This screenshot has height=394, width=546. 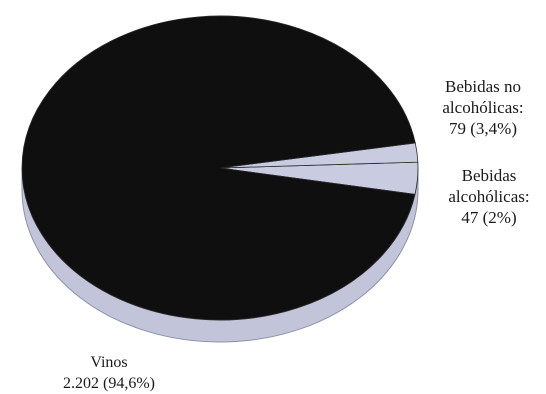 I want to click on label-non-alcoholic: Bebidas no alcohólicas: 79 (3,4%), so click(x=483, y=107).